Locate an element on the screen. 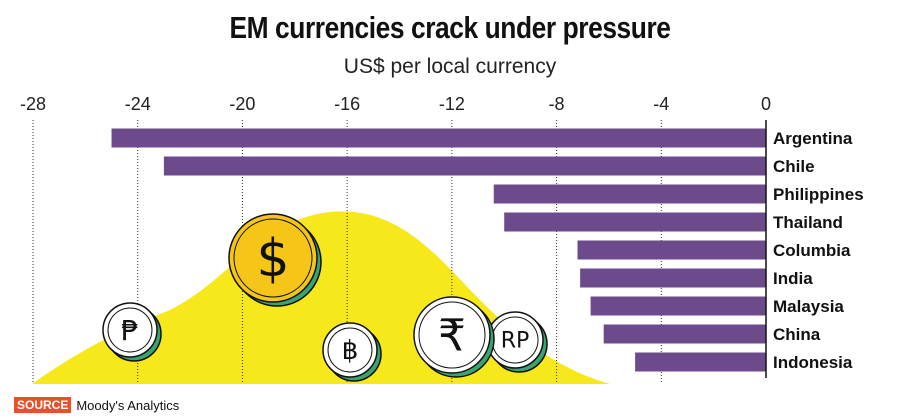 This screenshot has width=900, height=420. chart-title: EM currencies crack under pressure is located at coordinates (450, 27).